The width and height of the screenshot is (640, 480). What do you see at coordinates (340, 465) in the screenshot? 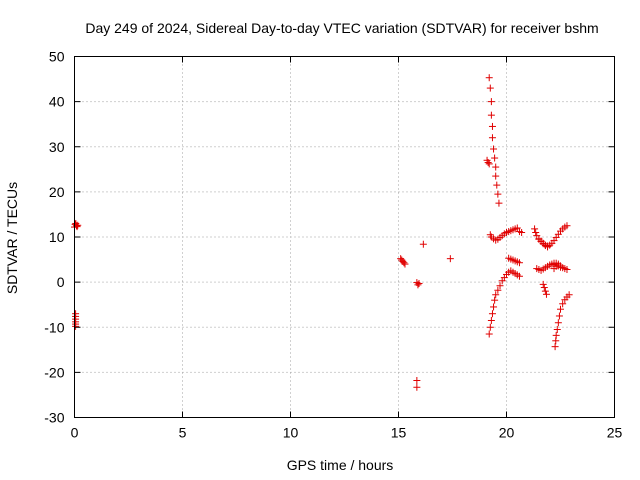
I see `x-axis-label: GPS time / hours` at bounding box center [340, 465].